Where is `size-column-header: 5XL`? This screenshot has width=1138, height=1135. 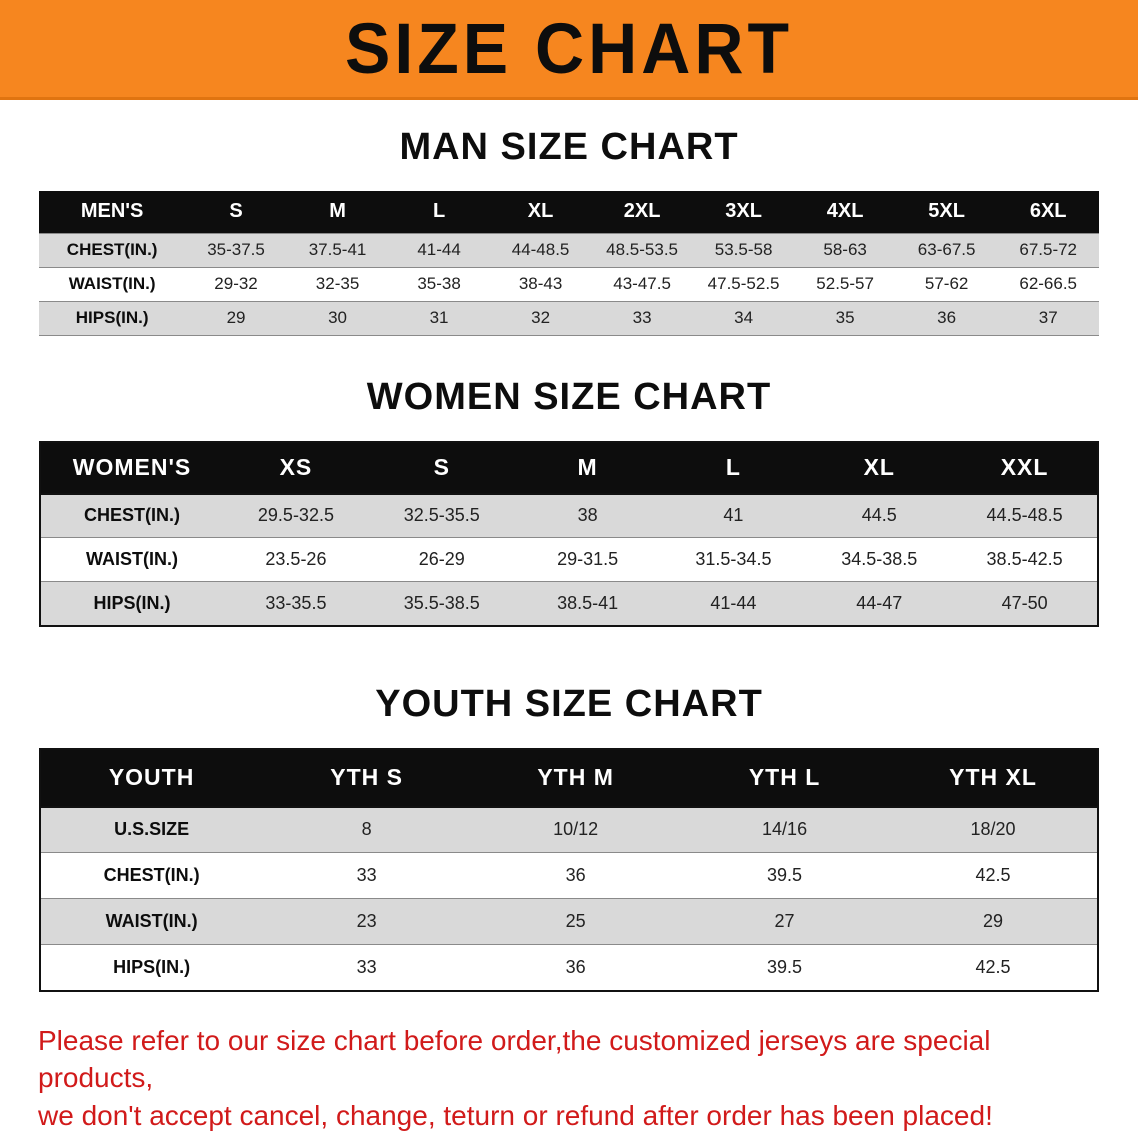 size-column-header: 5XL is located at coordinates (946, 212).